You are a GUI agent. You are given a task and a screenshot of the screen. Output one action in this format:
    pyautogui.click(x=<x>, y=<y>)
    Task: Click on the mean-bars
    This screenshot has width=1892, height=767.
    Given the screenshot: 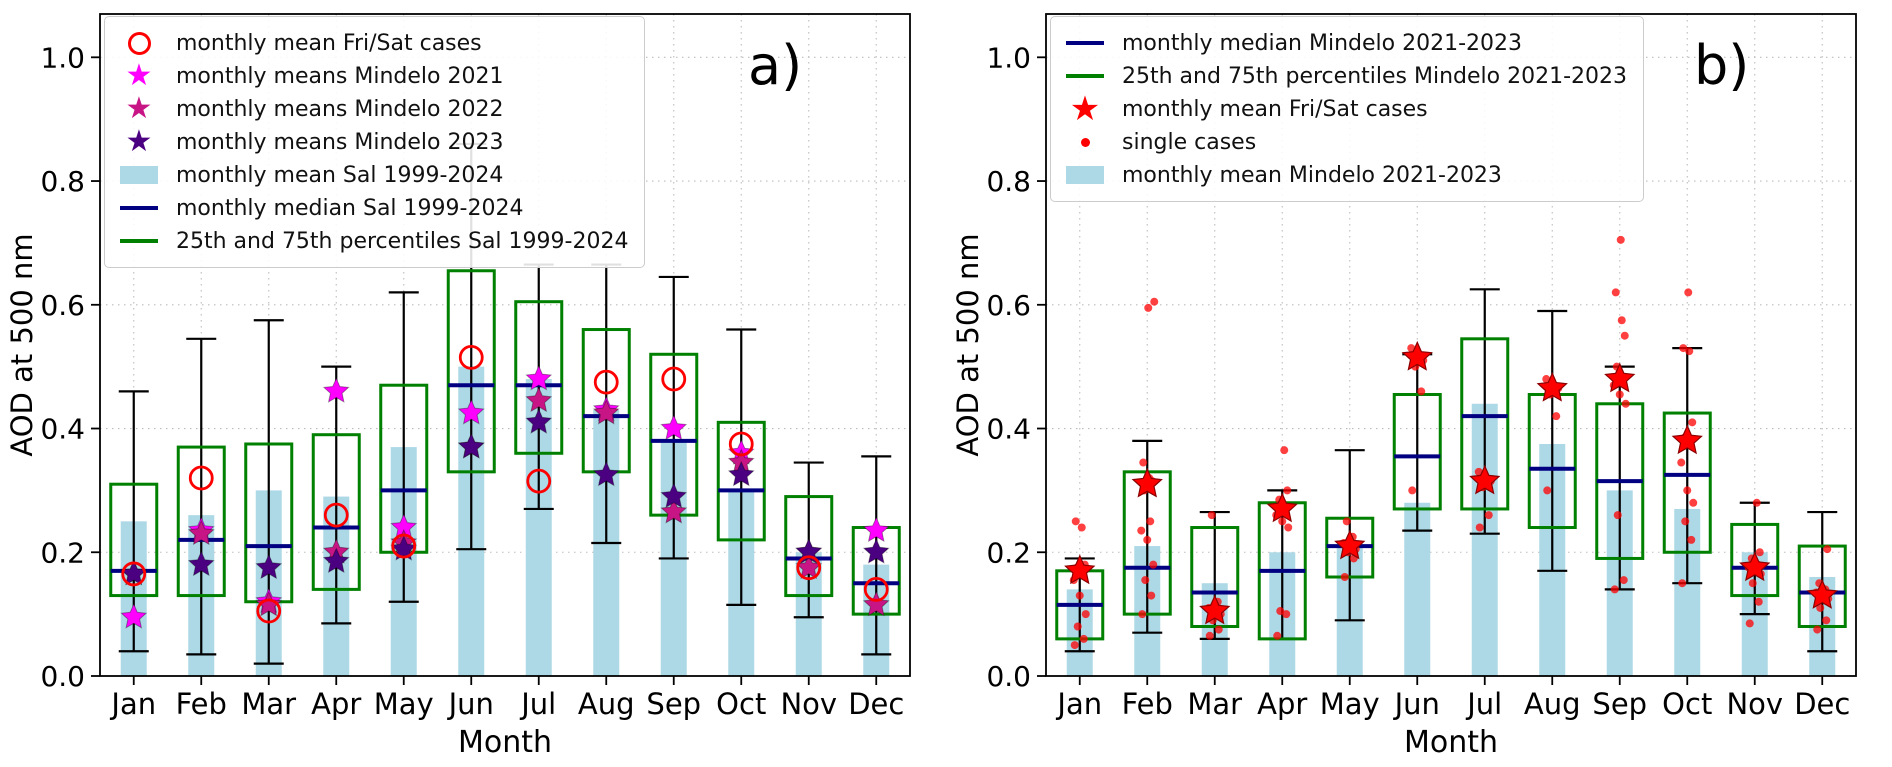 What is the action you would take?
    pyautogui.click(x=1451, y=539)
    